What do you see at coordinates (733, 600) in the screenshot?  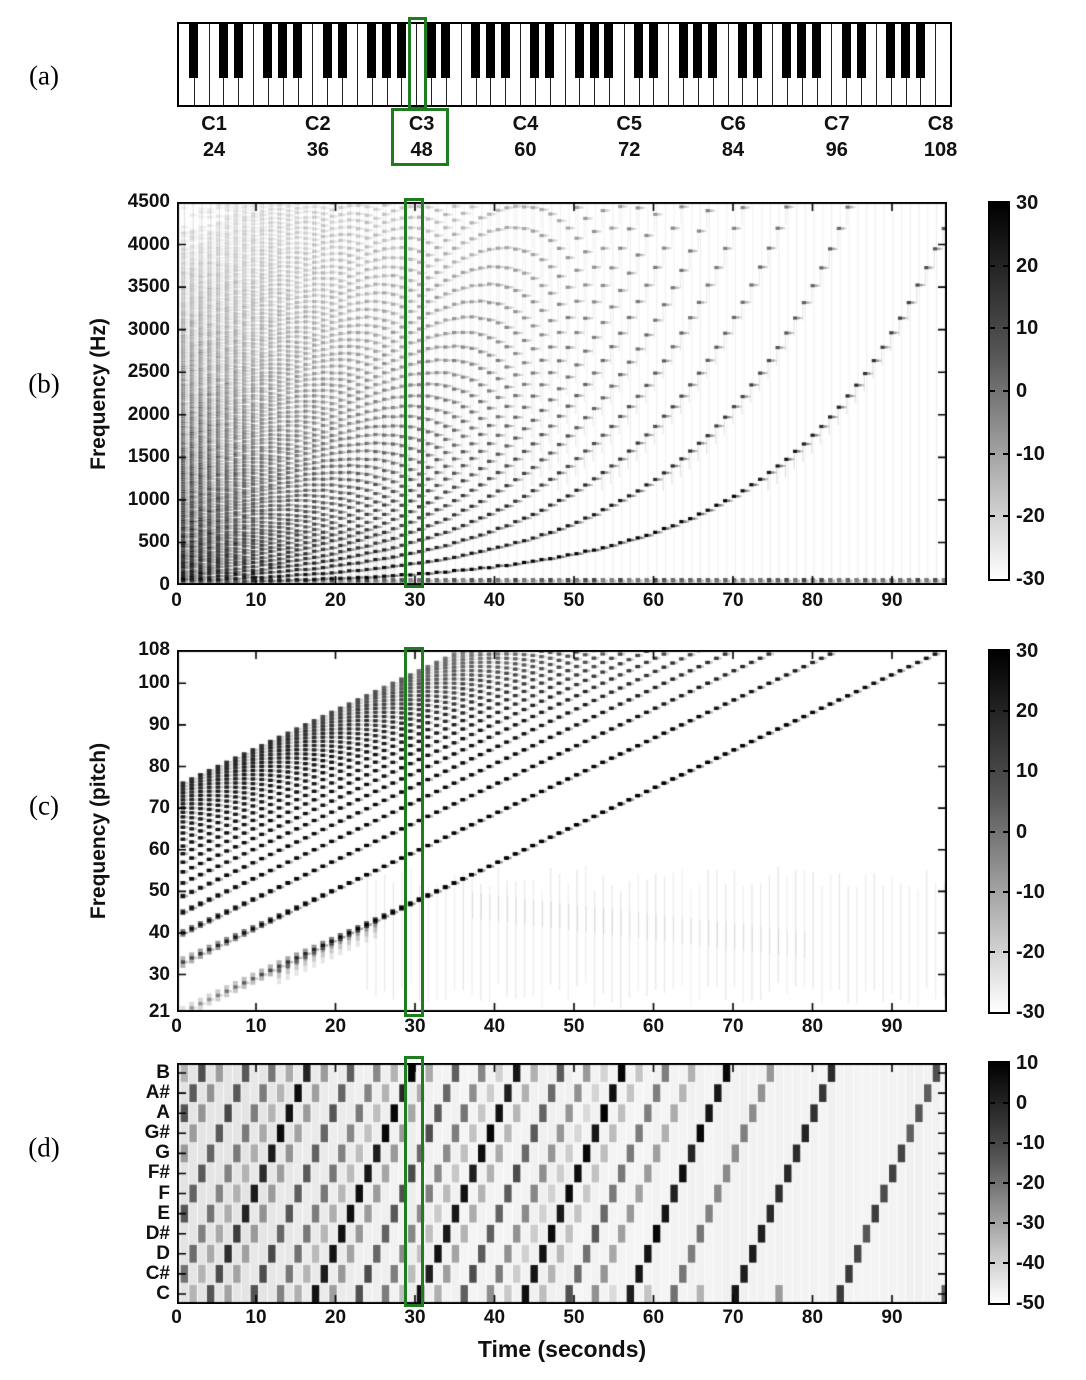 I see `time-tick-label: 70` at bounding box center [733, 600].